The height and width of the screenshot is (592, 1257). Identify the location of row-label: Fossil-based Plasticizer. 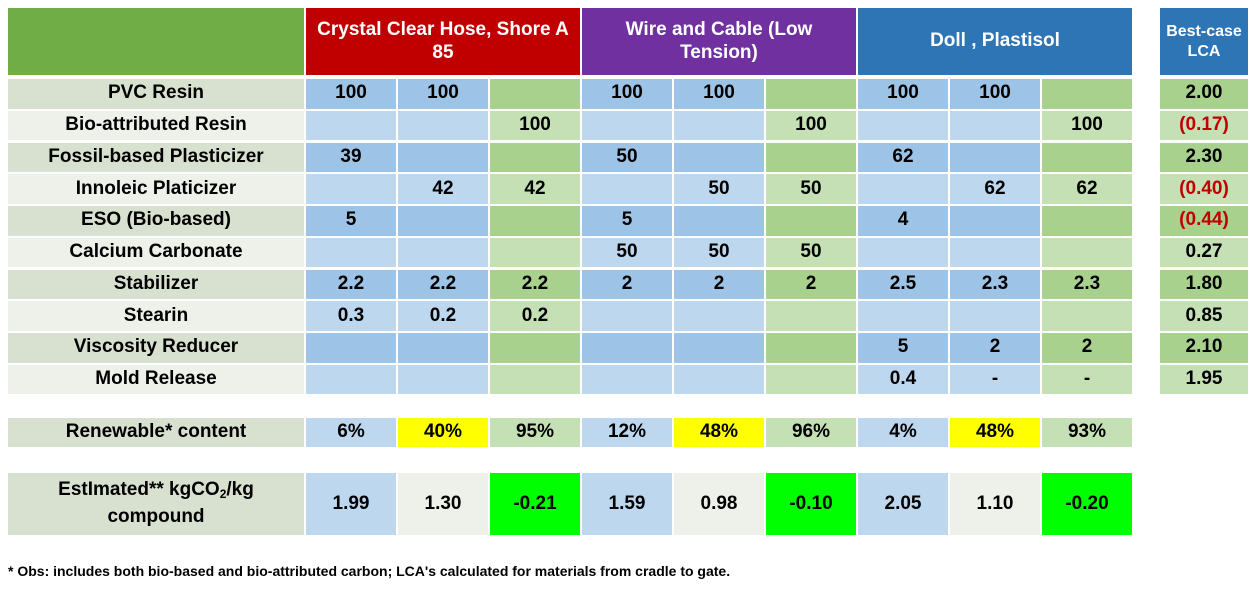
(156, 157).